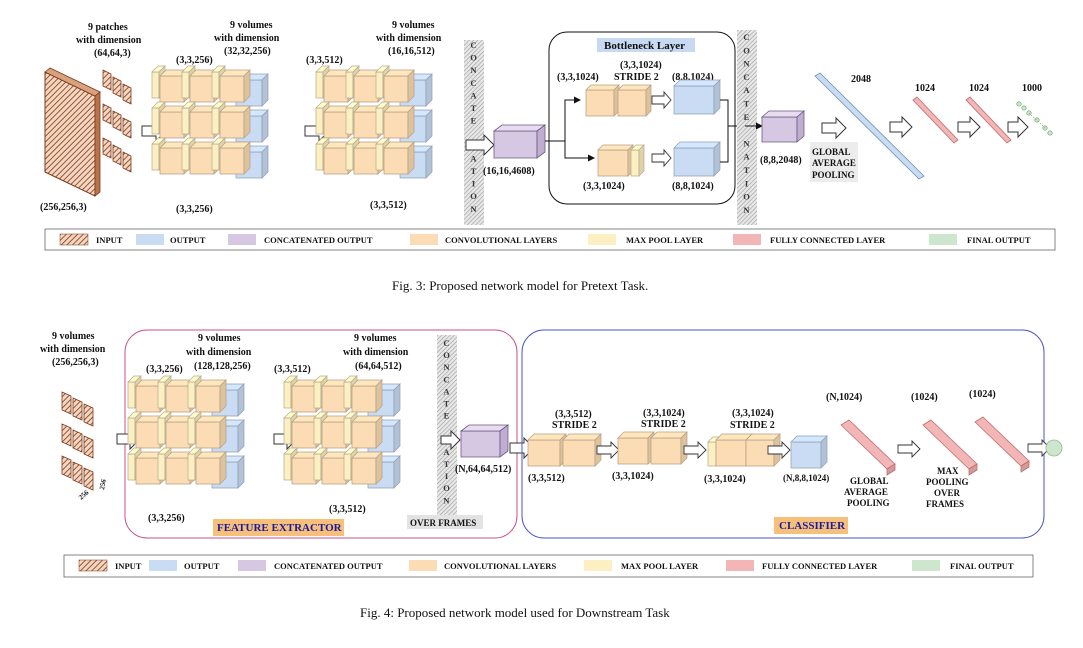  What do you see at coordinates (663, 424) in the screenshot?
I see `fig4-c2-stride: STRIDE 2` at bounding box center [663, 424].